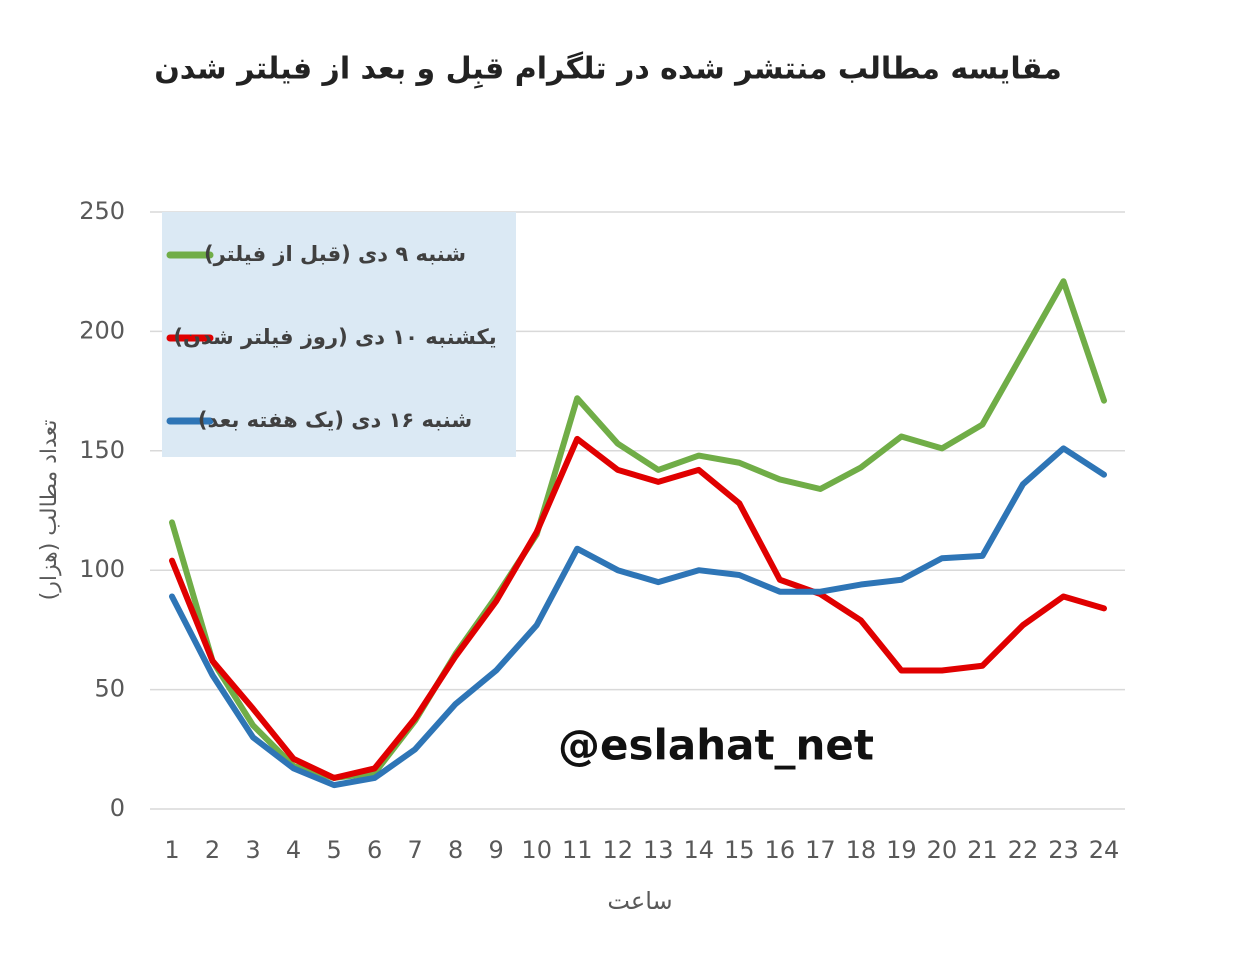 This screenshot has width=1256, height=970. What do you see at coordinates (102, 330) in the screenshot?
I see `y-tick-label: 200` at bounding box center [102, 330].